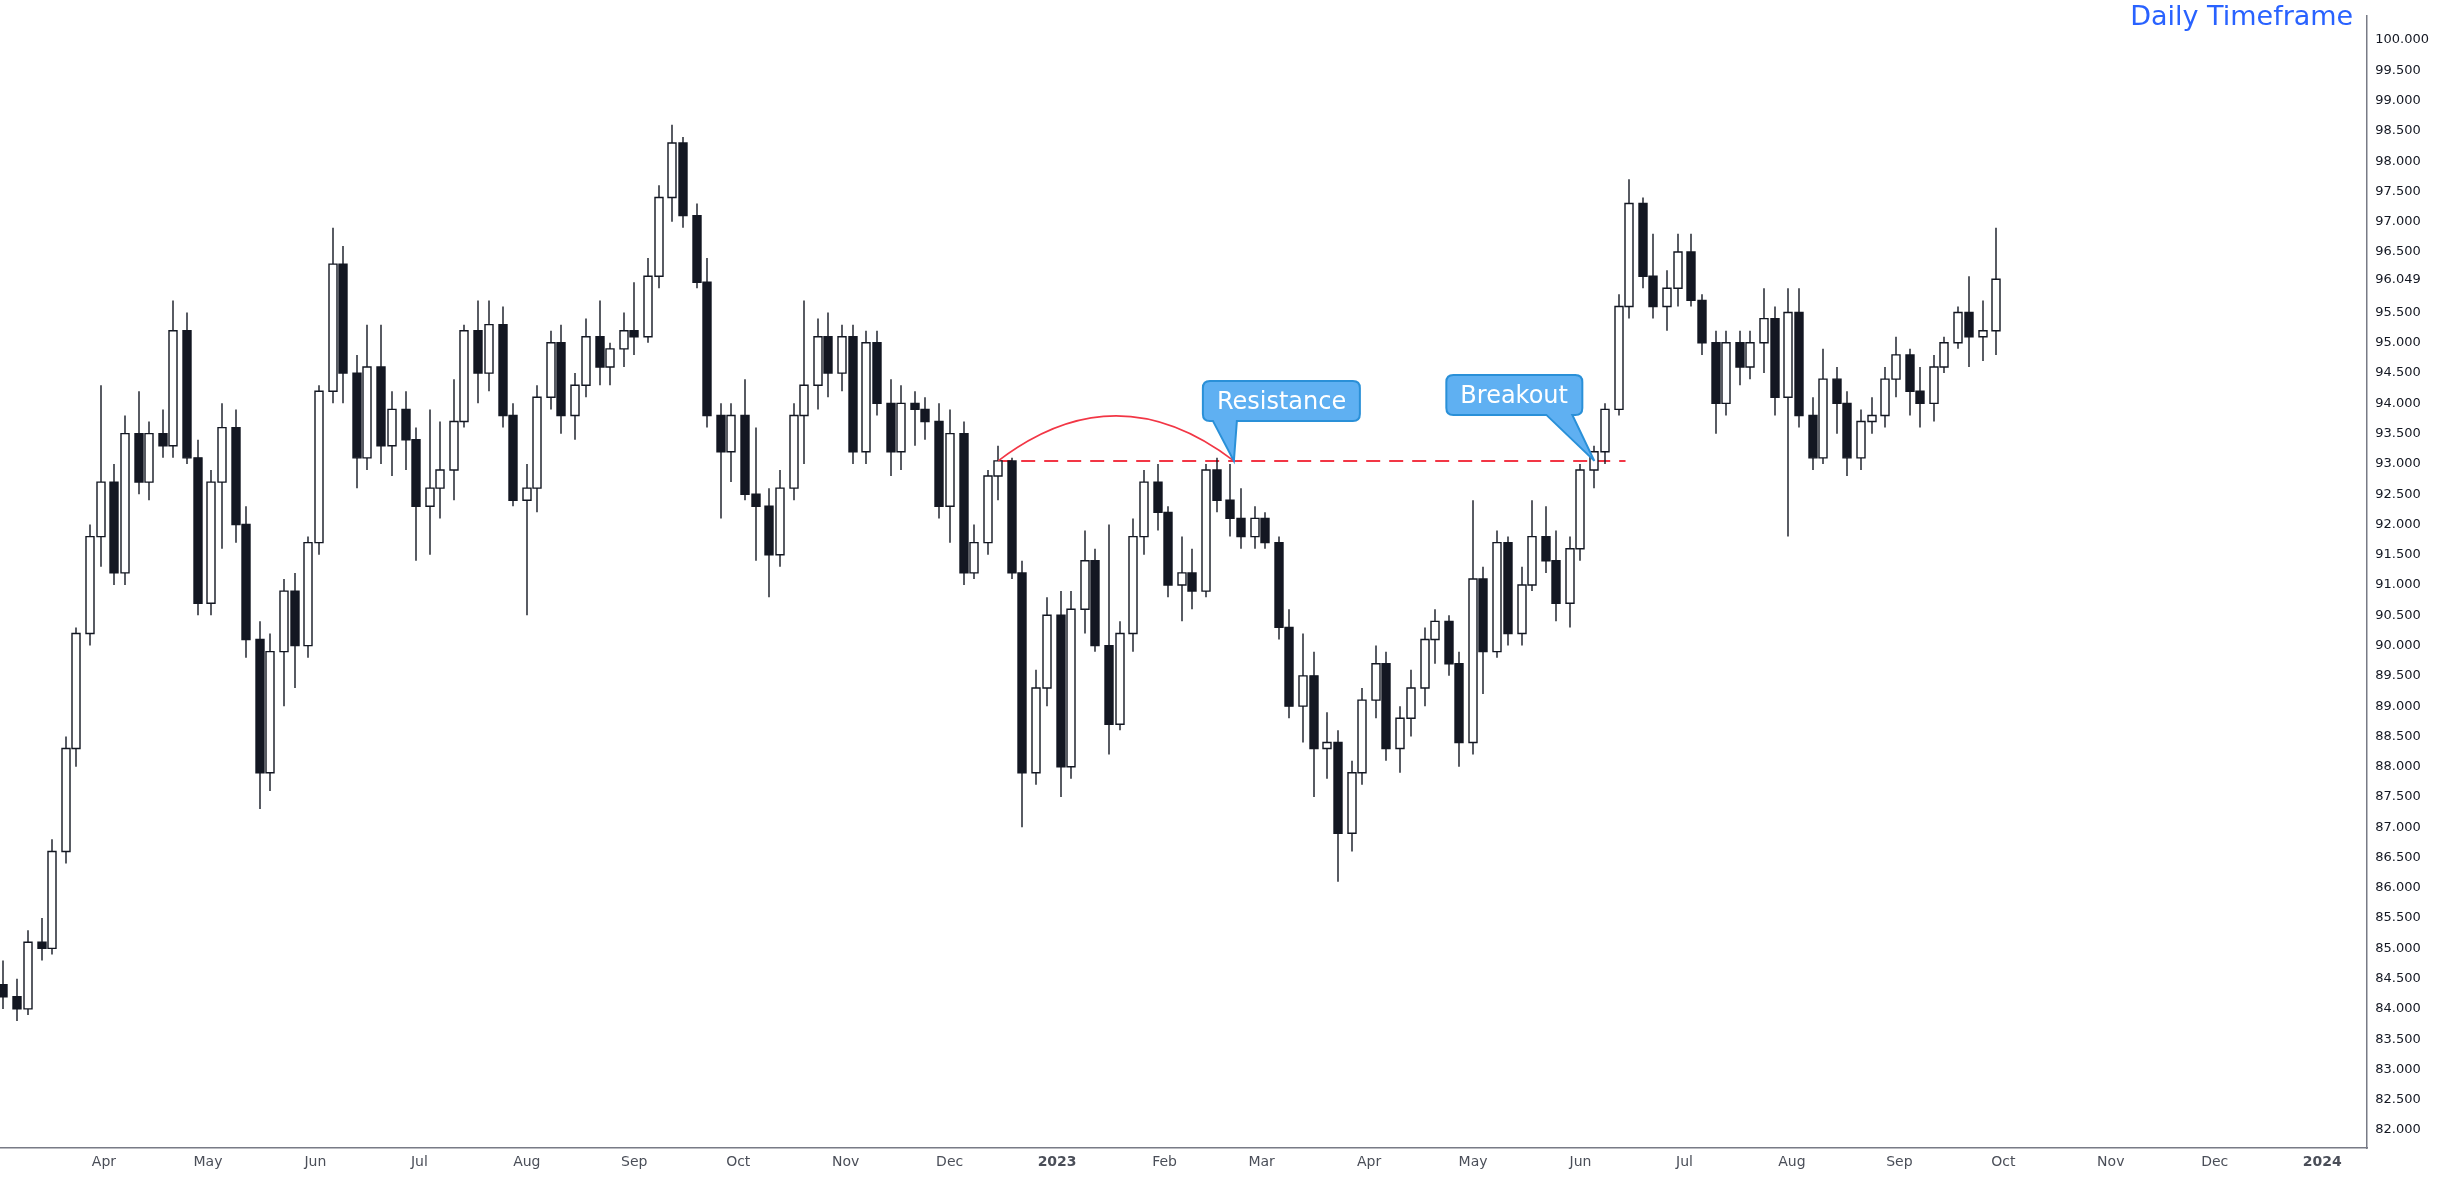 Image resolution: width=2441 pixels, height=1183 pixels. What do you see at coordinates (2398, 493) in the screenshot?
I see `y-tick-label: 92.500` at bounding box center [2398, 493].